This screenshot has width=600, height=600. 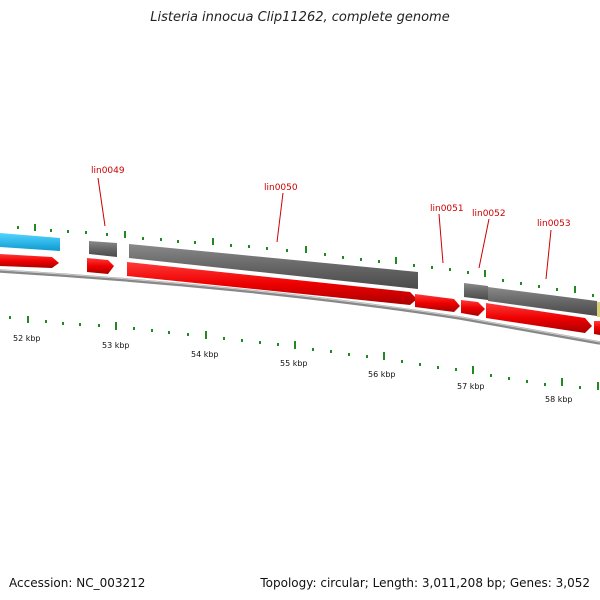 What do you see at coordinates (539, 318) in the screenshot?
I see `gene-arrow-f` at bounding box center [539, 318].